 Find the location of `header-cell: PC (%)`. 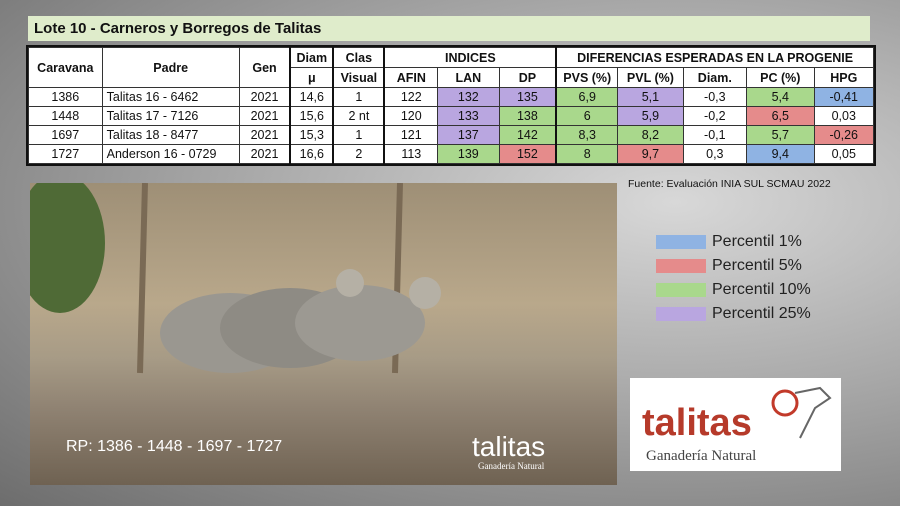

header-cell: PC (%) is located at coordinates (780, 77).